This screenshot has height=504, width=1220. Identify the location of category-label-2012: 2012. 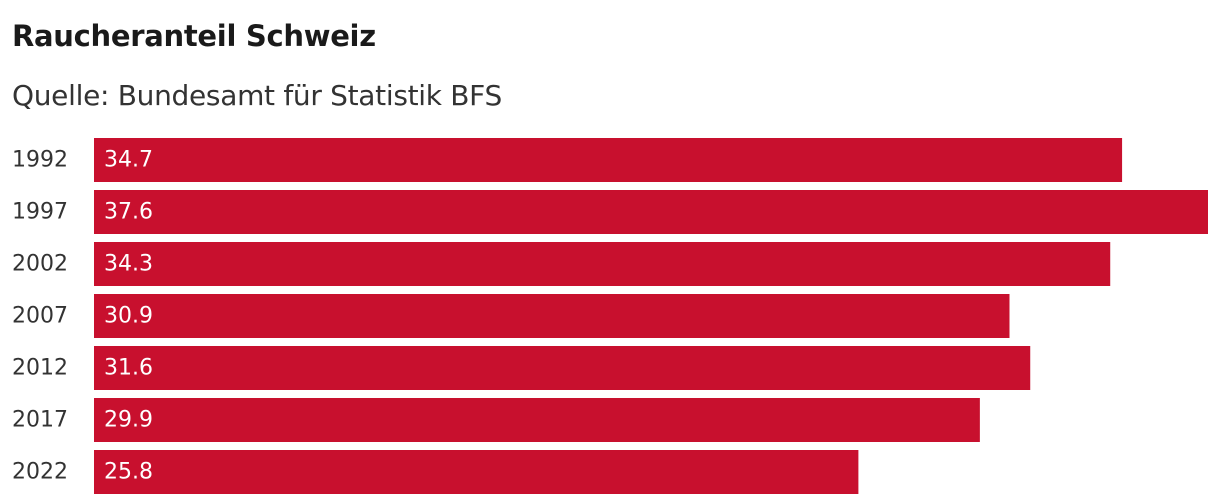
(40, 368).